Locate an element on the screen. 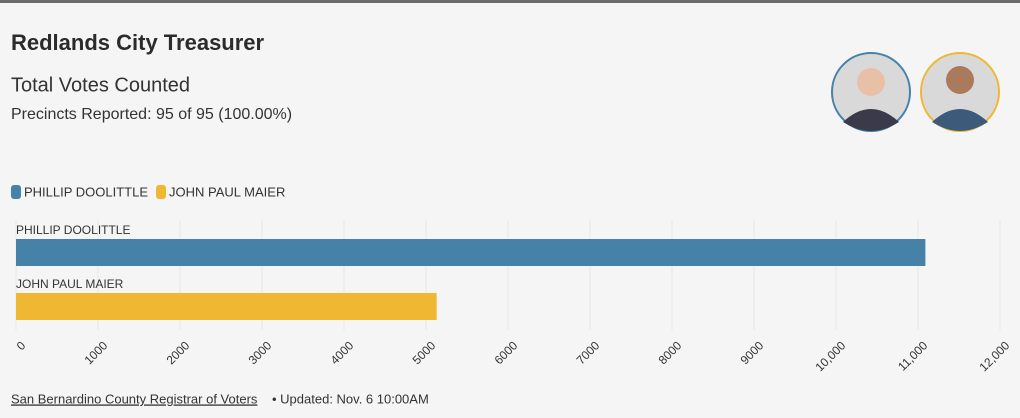  precincts-note: Precincts Reported: 95 of 95 (100.00%) is located at coordinates (151, 114).